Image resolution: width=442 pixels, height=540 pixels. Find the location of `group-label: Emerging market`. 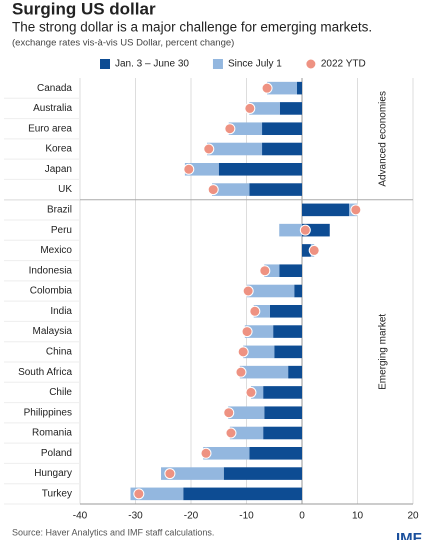

group-label: Emerging market is located at coordinates (383, 352).